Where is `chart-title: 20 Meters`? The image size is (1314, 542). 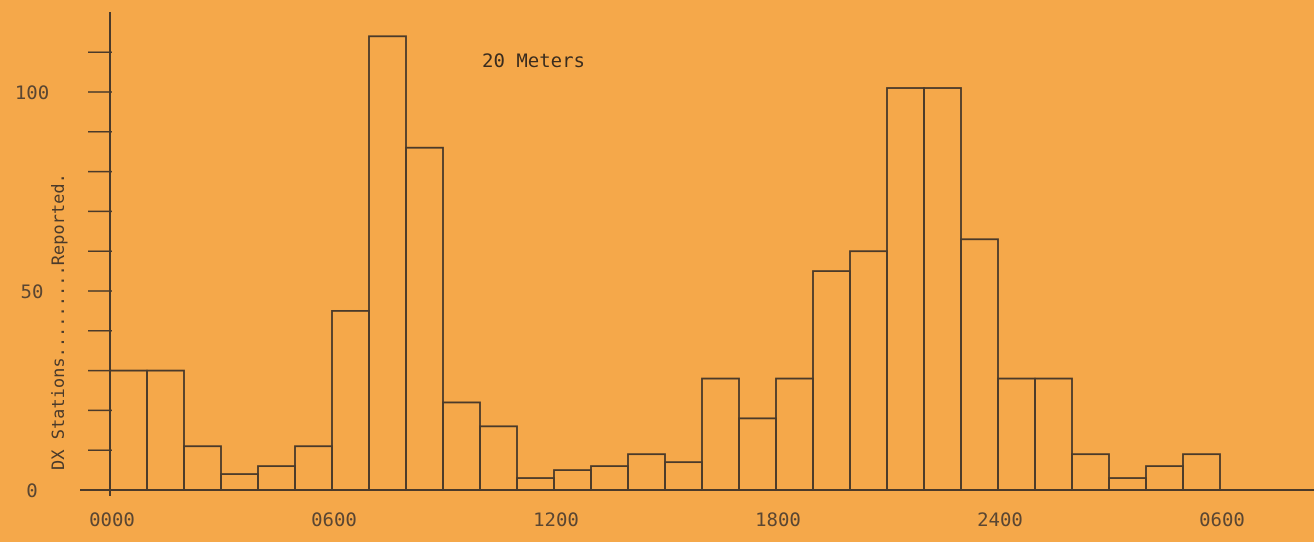 chart-title: 20 Meters is located at coordinates (533, 61).